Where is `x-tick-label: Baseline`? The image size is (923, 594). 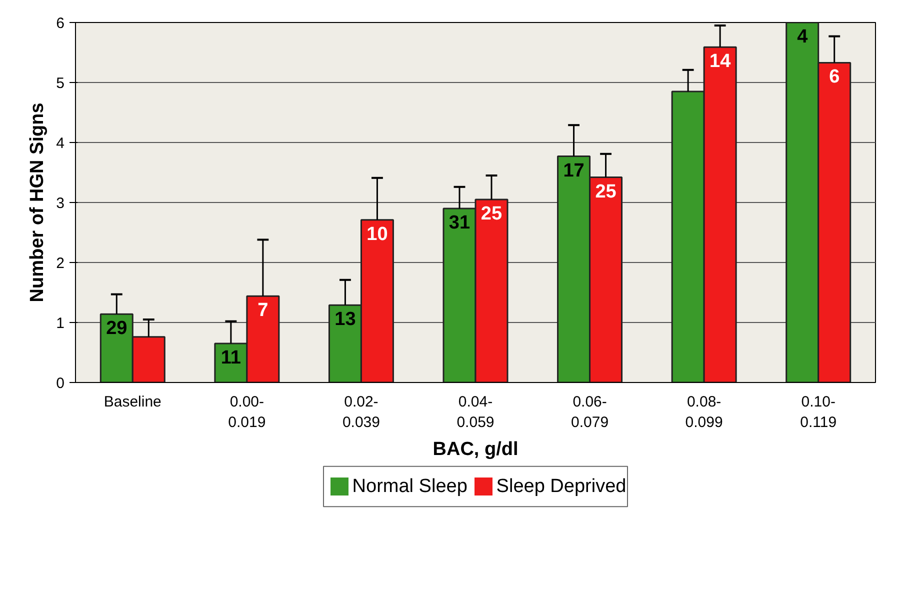
x-tick-label: Baseline is located at coordinates (133, 402).